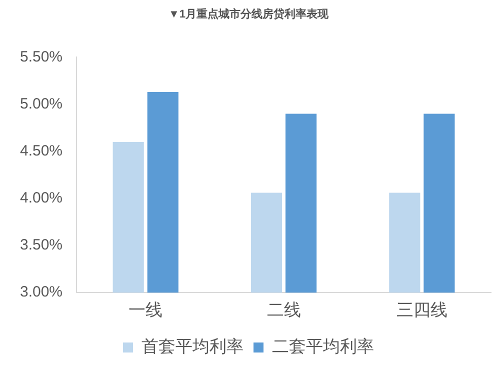 This screenshot has height=368, width=499. I want to click on x-tick-label: 一线, so click(145, 310).